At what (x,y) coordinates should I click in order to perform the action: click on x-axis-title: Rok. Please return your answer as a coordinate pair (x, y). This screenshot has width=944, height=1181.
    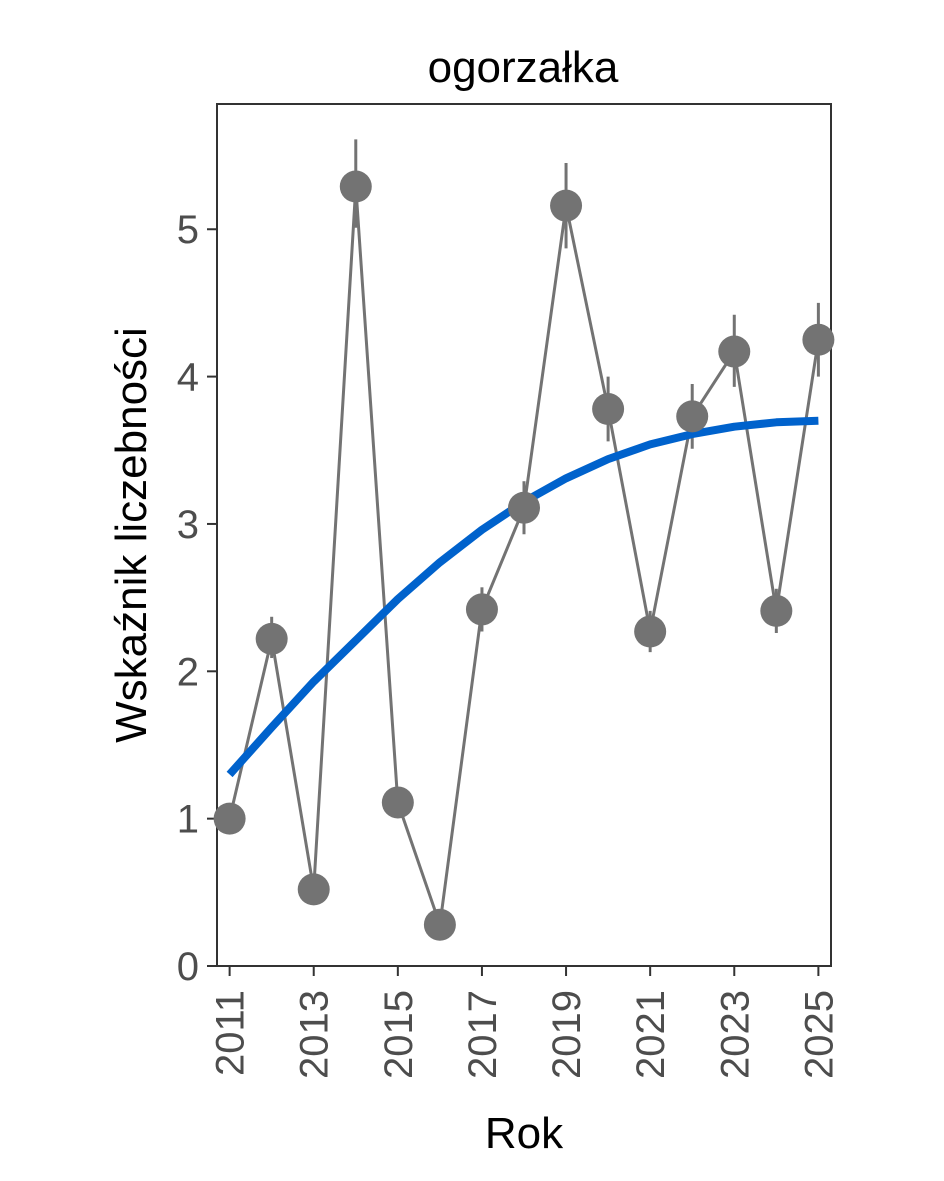
    Looking at the image, I should click on (524, 1133).